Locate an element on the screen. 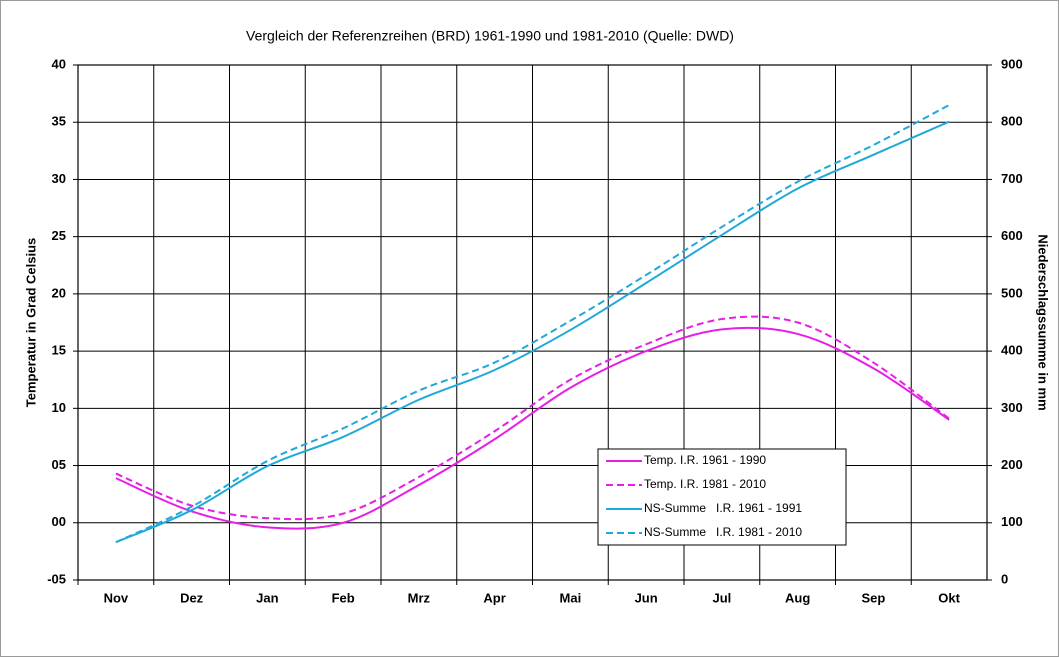  y-tick-label: 15 is located at coordinates (59, 350).